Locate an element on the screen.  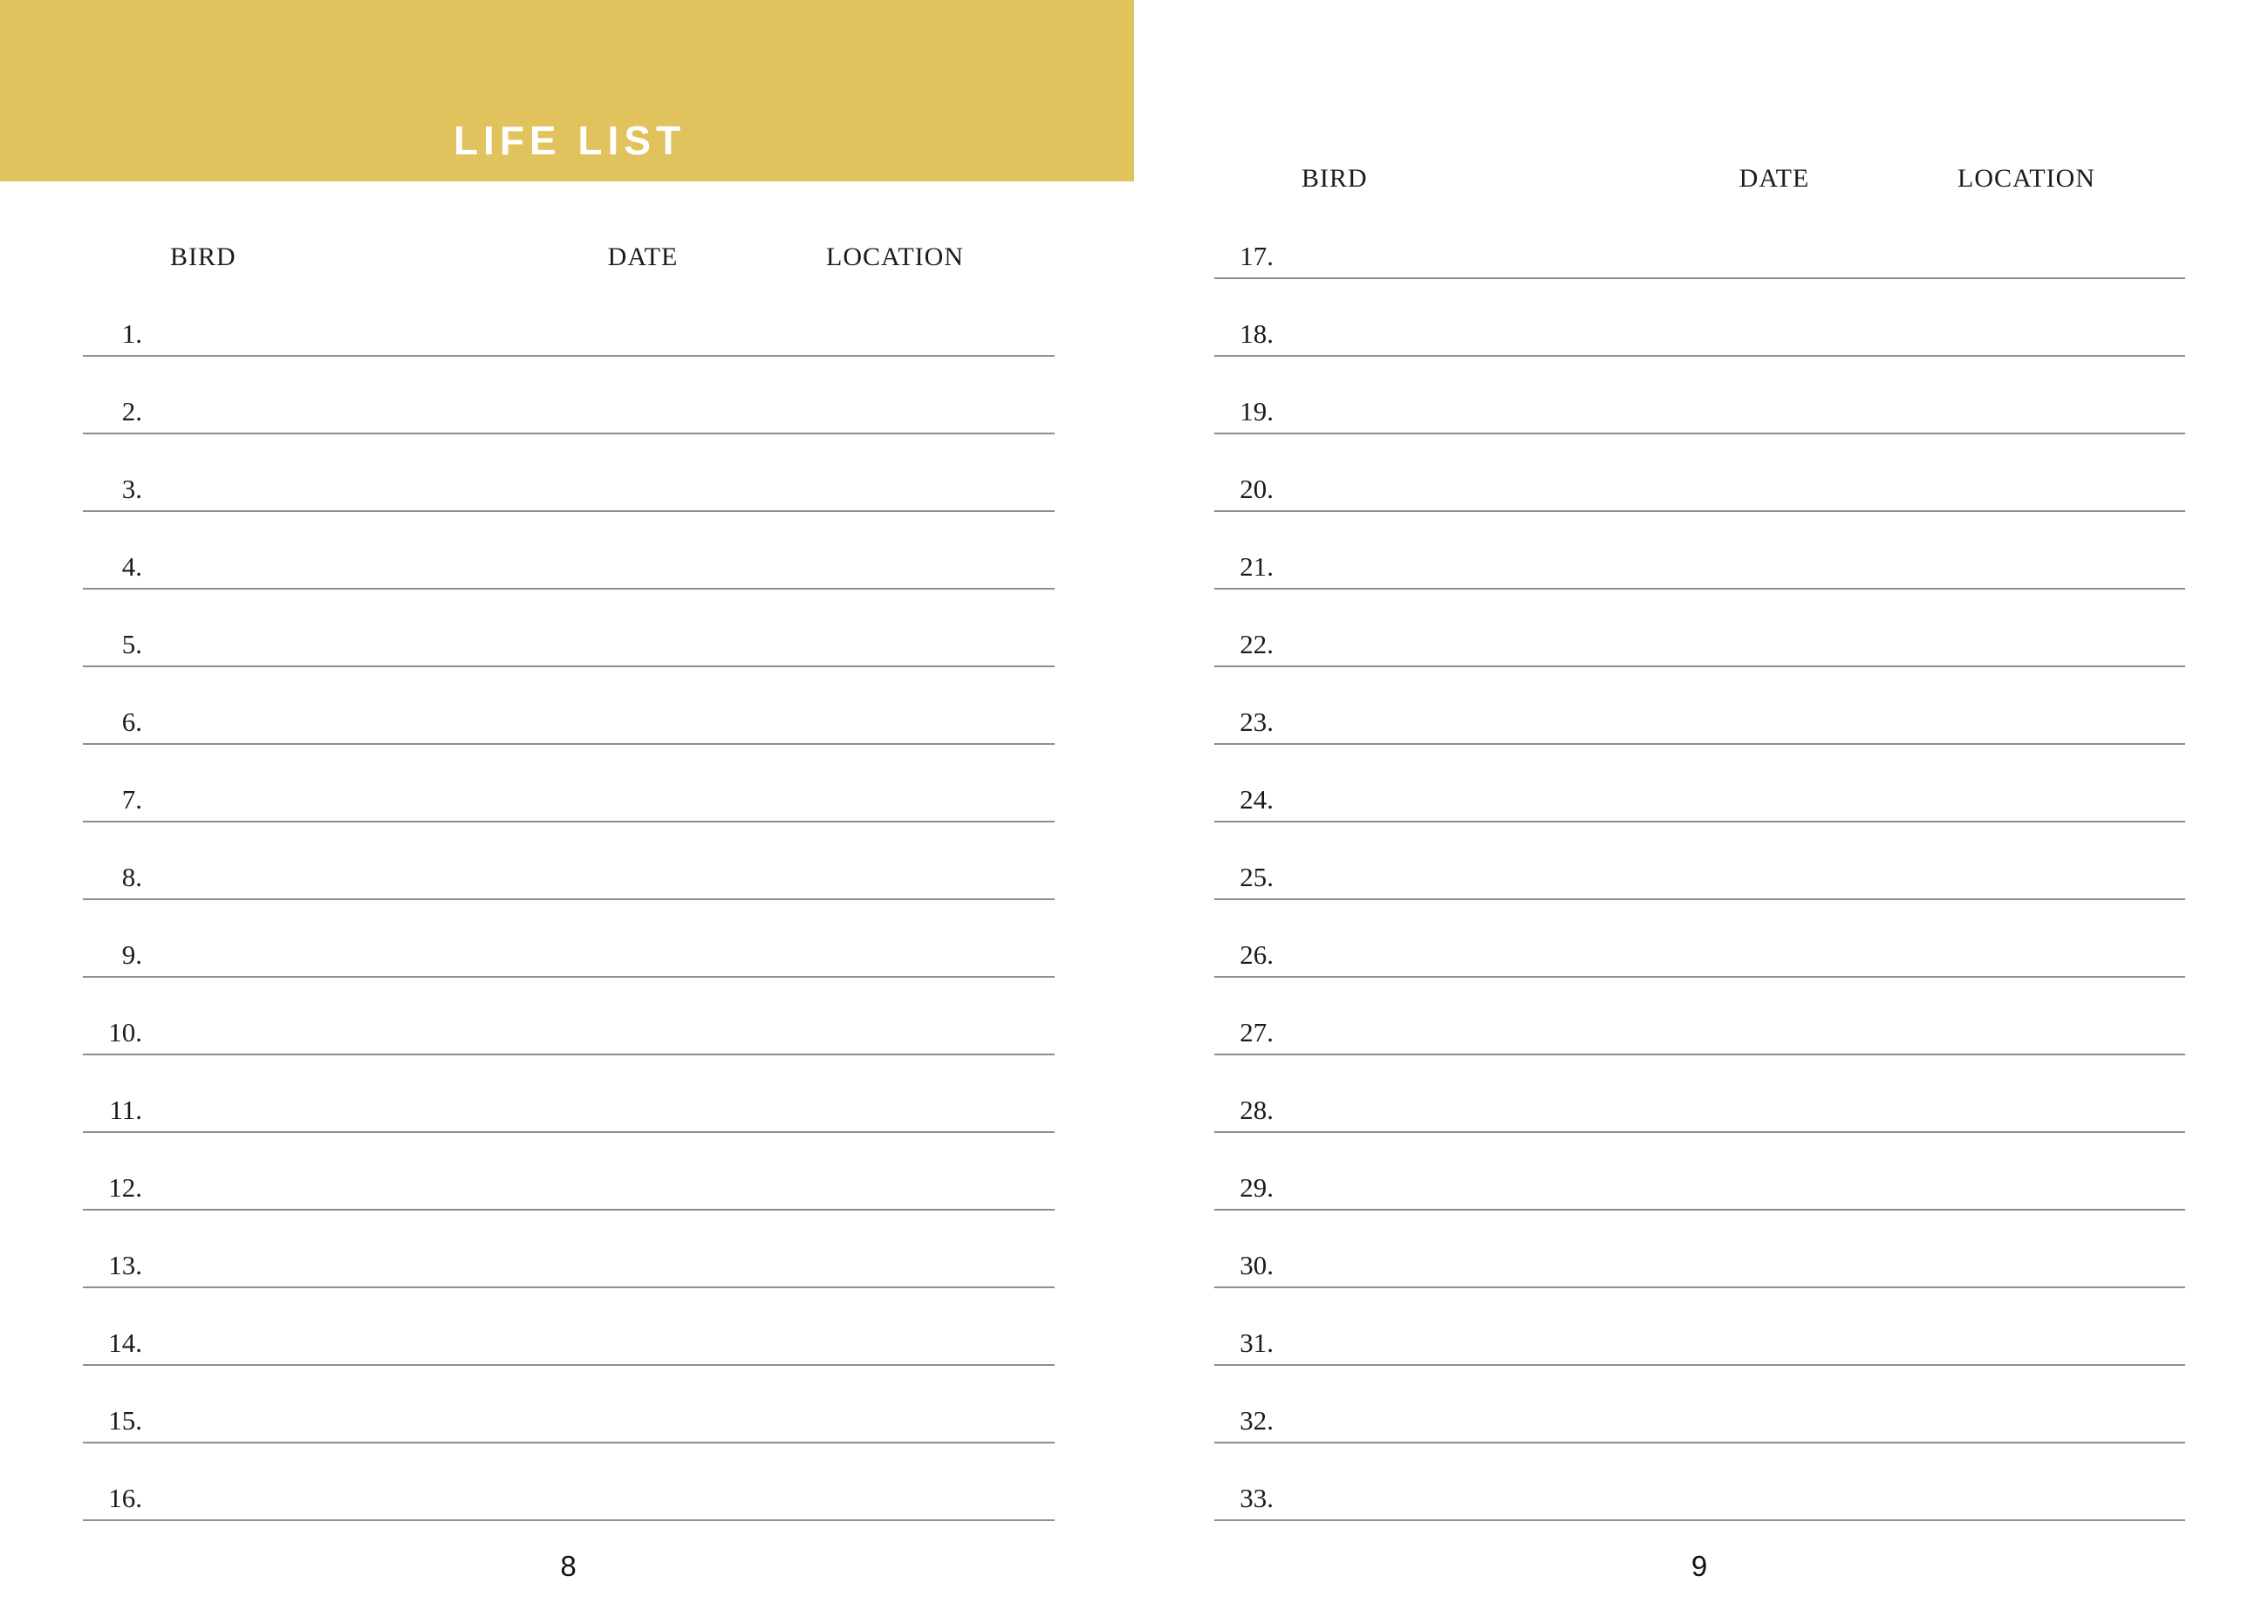
row-number: 33. is located at coordinates (1257, 1497).